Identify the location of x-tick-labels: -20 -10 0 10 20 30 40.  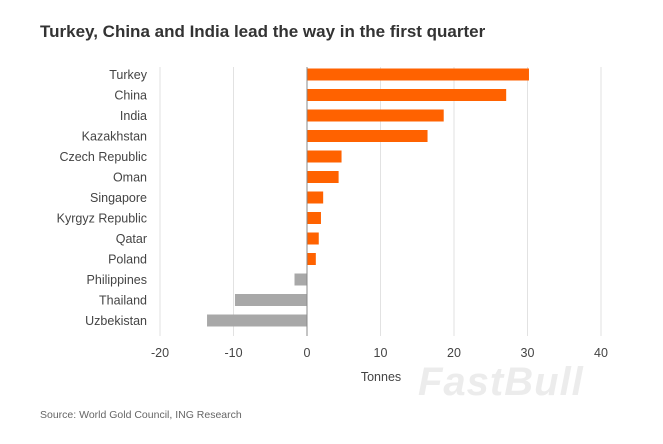
(379, 353).